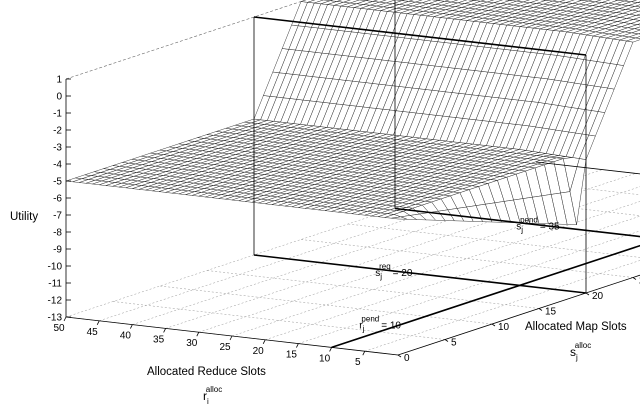 The image size is (640, 404). What do you see at coordinates (57, 165) in the screenshot?
I see `z-tick-label: -4` at bounding box center [57, 165].